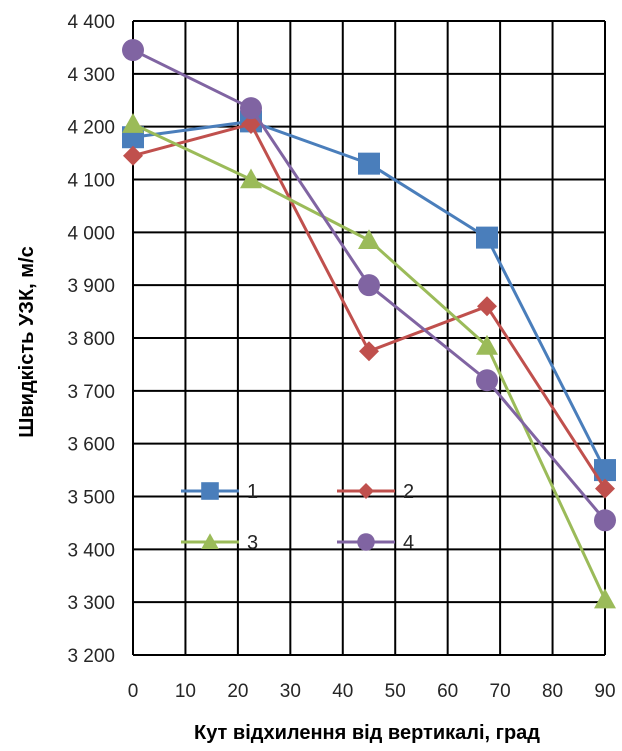 Image resolution: width=622 pixels, height=751 pixels. What do you see at coordinates (91, 498) in the screenshot?
I see `y-tick-label: 3 500` at bounding box center [91, 498].